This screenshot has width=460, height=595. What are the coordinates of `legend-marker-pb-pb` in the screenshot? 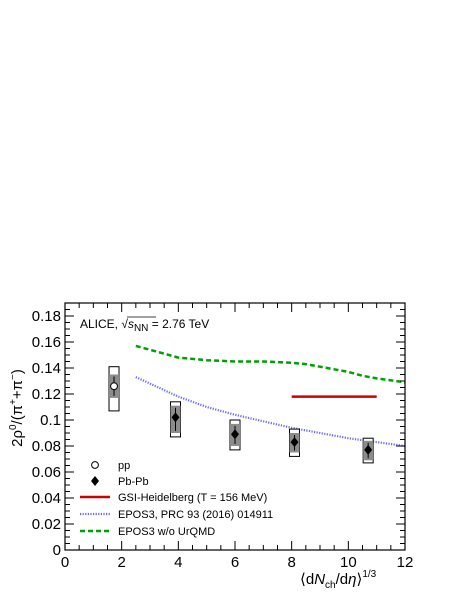 It's located at (95, 481).